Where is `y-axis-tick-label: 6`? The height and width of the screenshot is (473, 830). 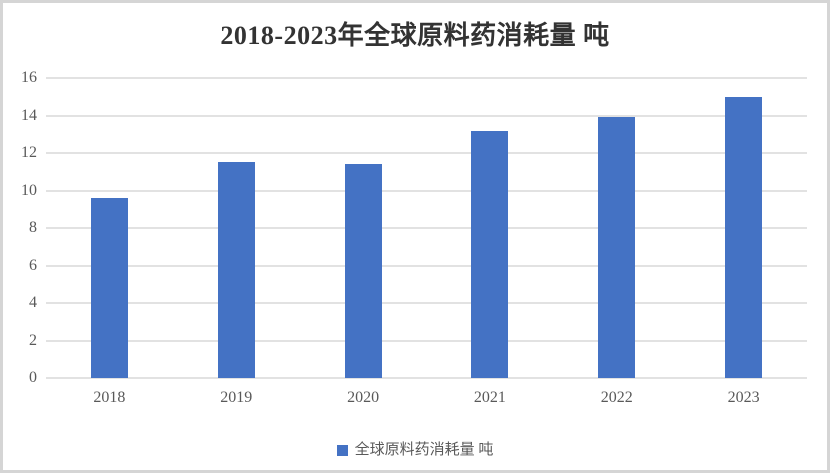
y-axis-tick-label: 6 is located at coordinates (33, 265).